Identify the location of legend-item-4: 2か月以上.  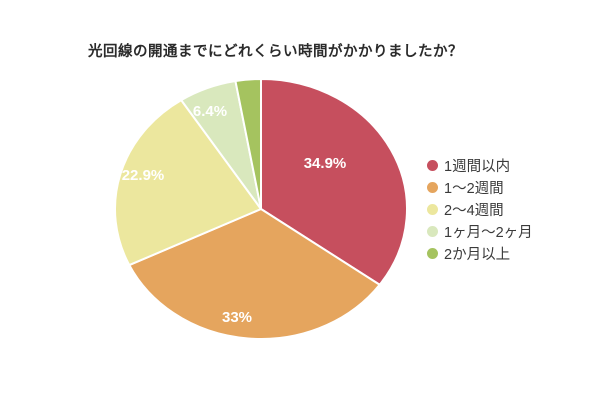
(480, 253).